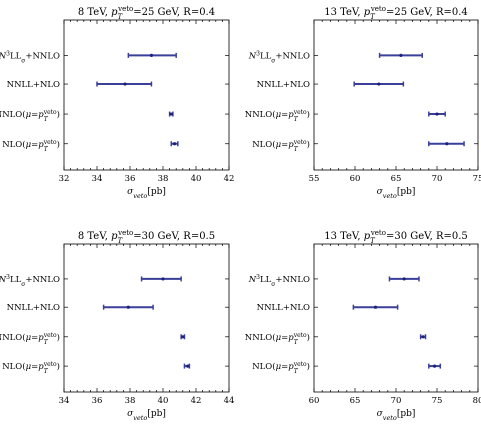  I want to click on panel-title: 13 TeV, pTveto=25 GeV, R=0.4, so click(396, 13).